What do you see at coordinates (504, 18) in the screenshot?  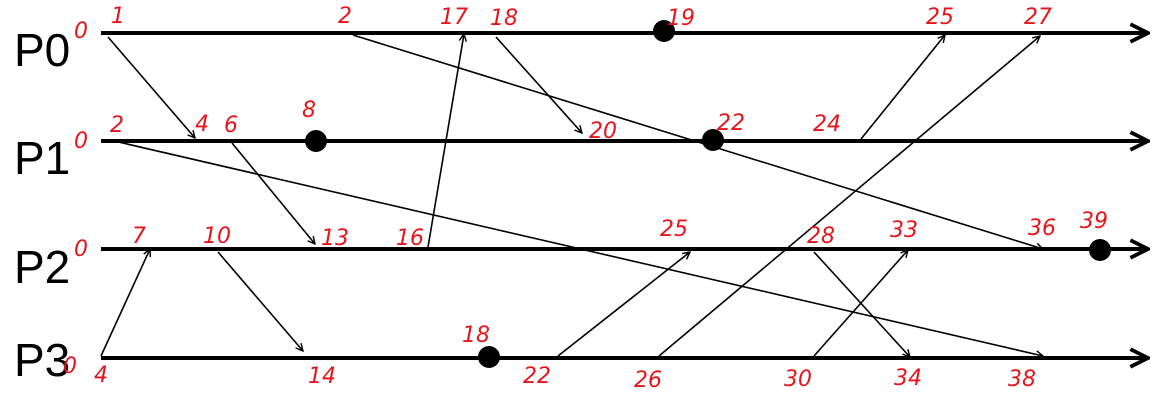 I see `timestamp-p0: 18` at bounding box center [504, 18].